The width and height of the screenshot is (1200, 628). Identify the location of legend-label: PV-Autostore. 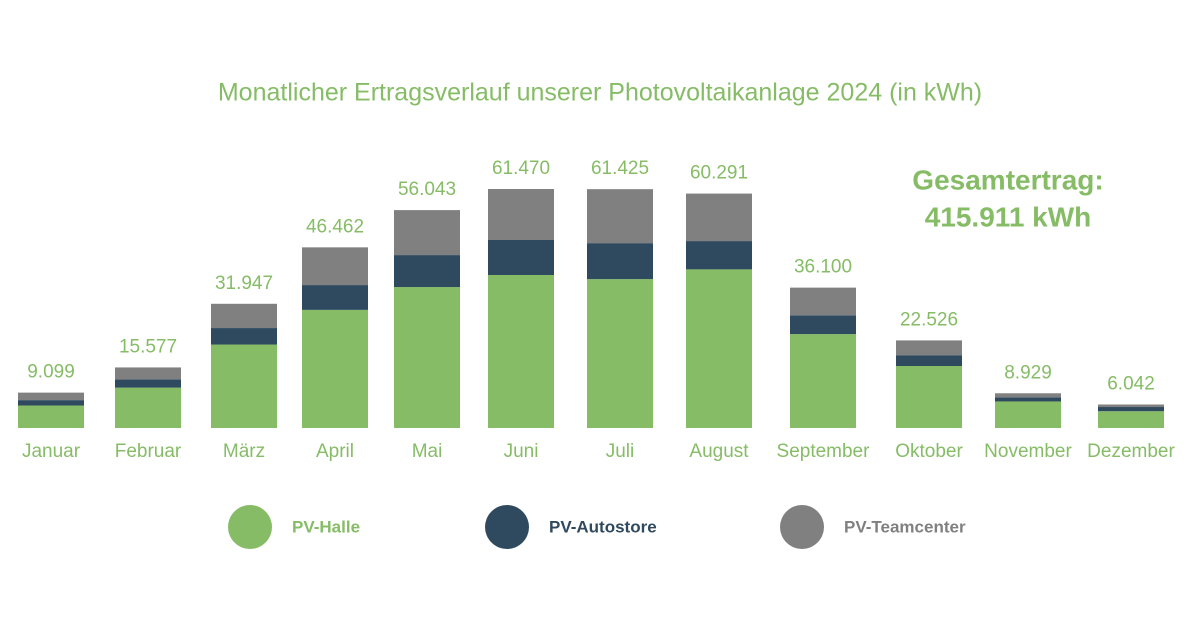
(603, 526).